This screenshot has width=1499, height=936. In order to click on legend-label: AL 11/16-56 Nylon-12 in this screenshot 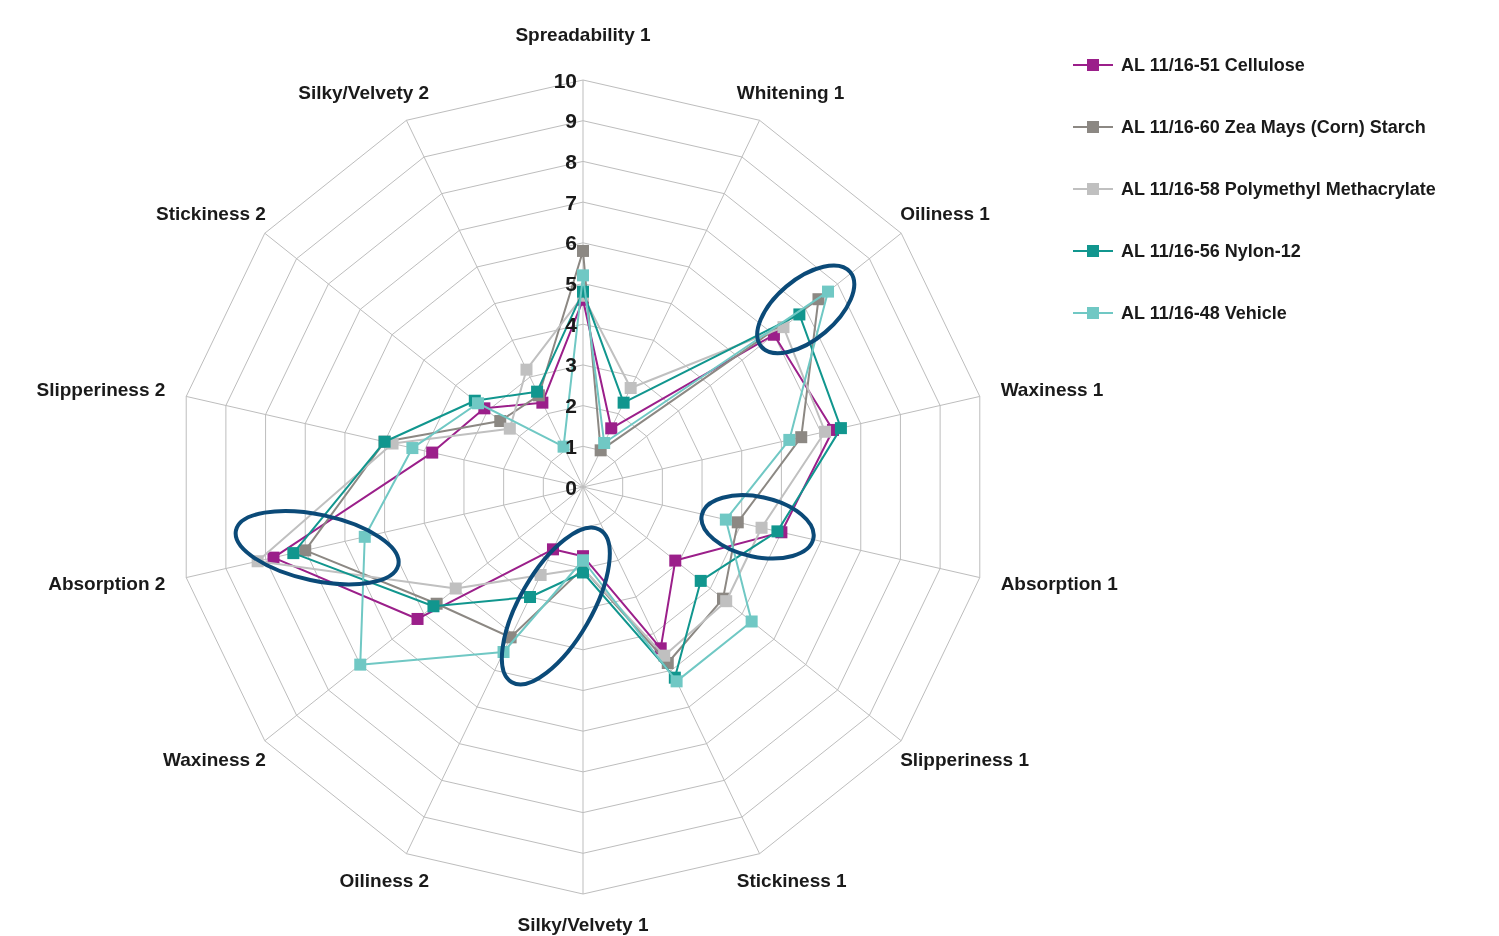, I will do `click(1211, 251)`.